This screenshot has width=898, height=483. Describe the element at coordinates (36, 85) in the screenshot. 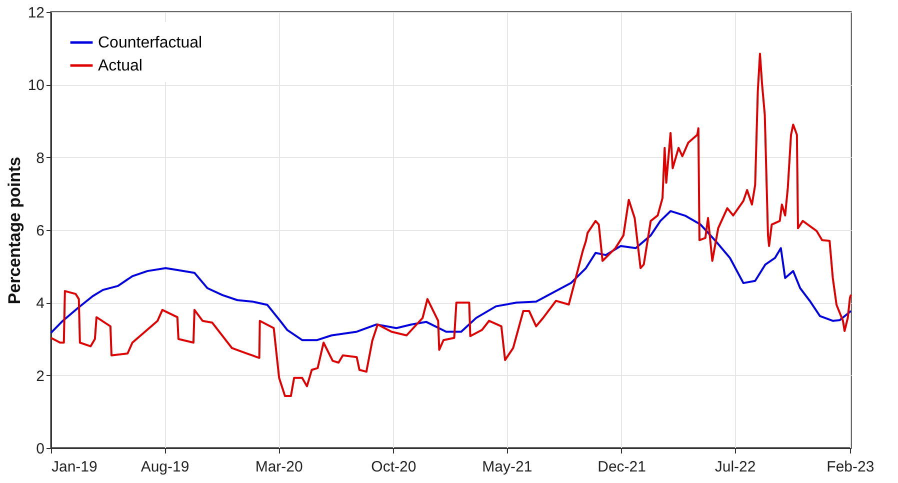

I see `y-tick-label: 10` at that location.